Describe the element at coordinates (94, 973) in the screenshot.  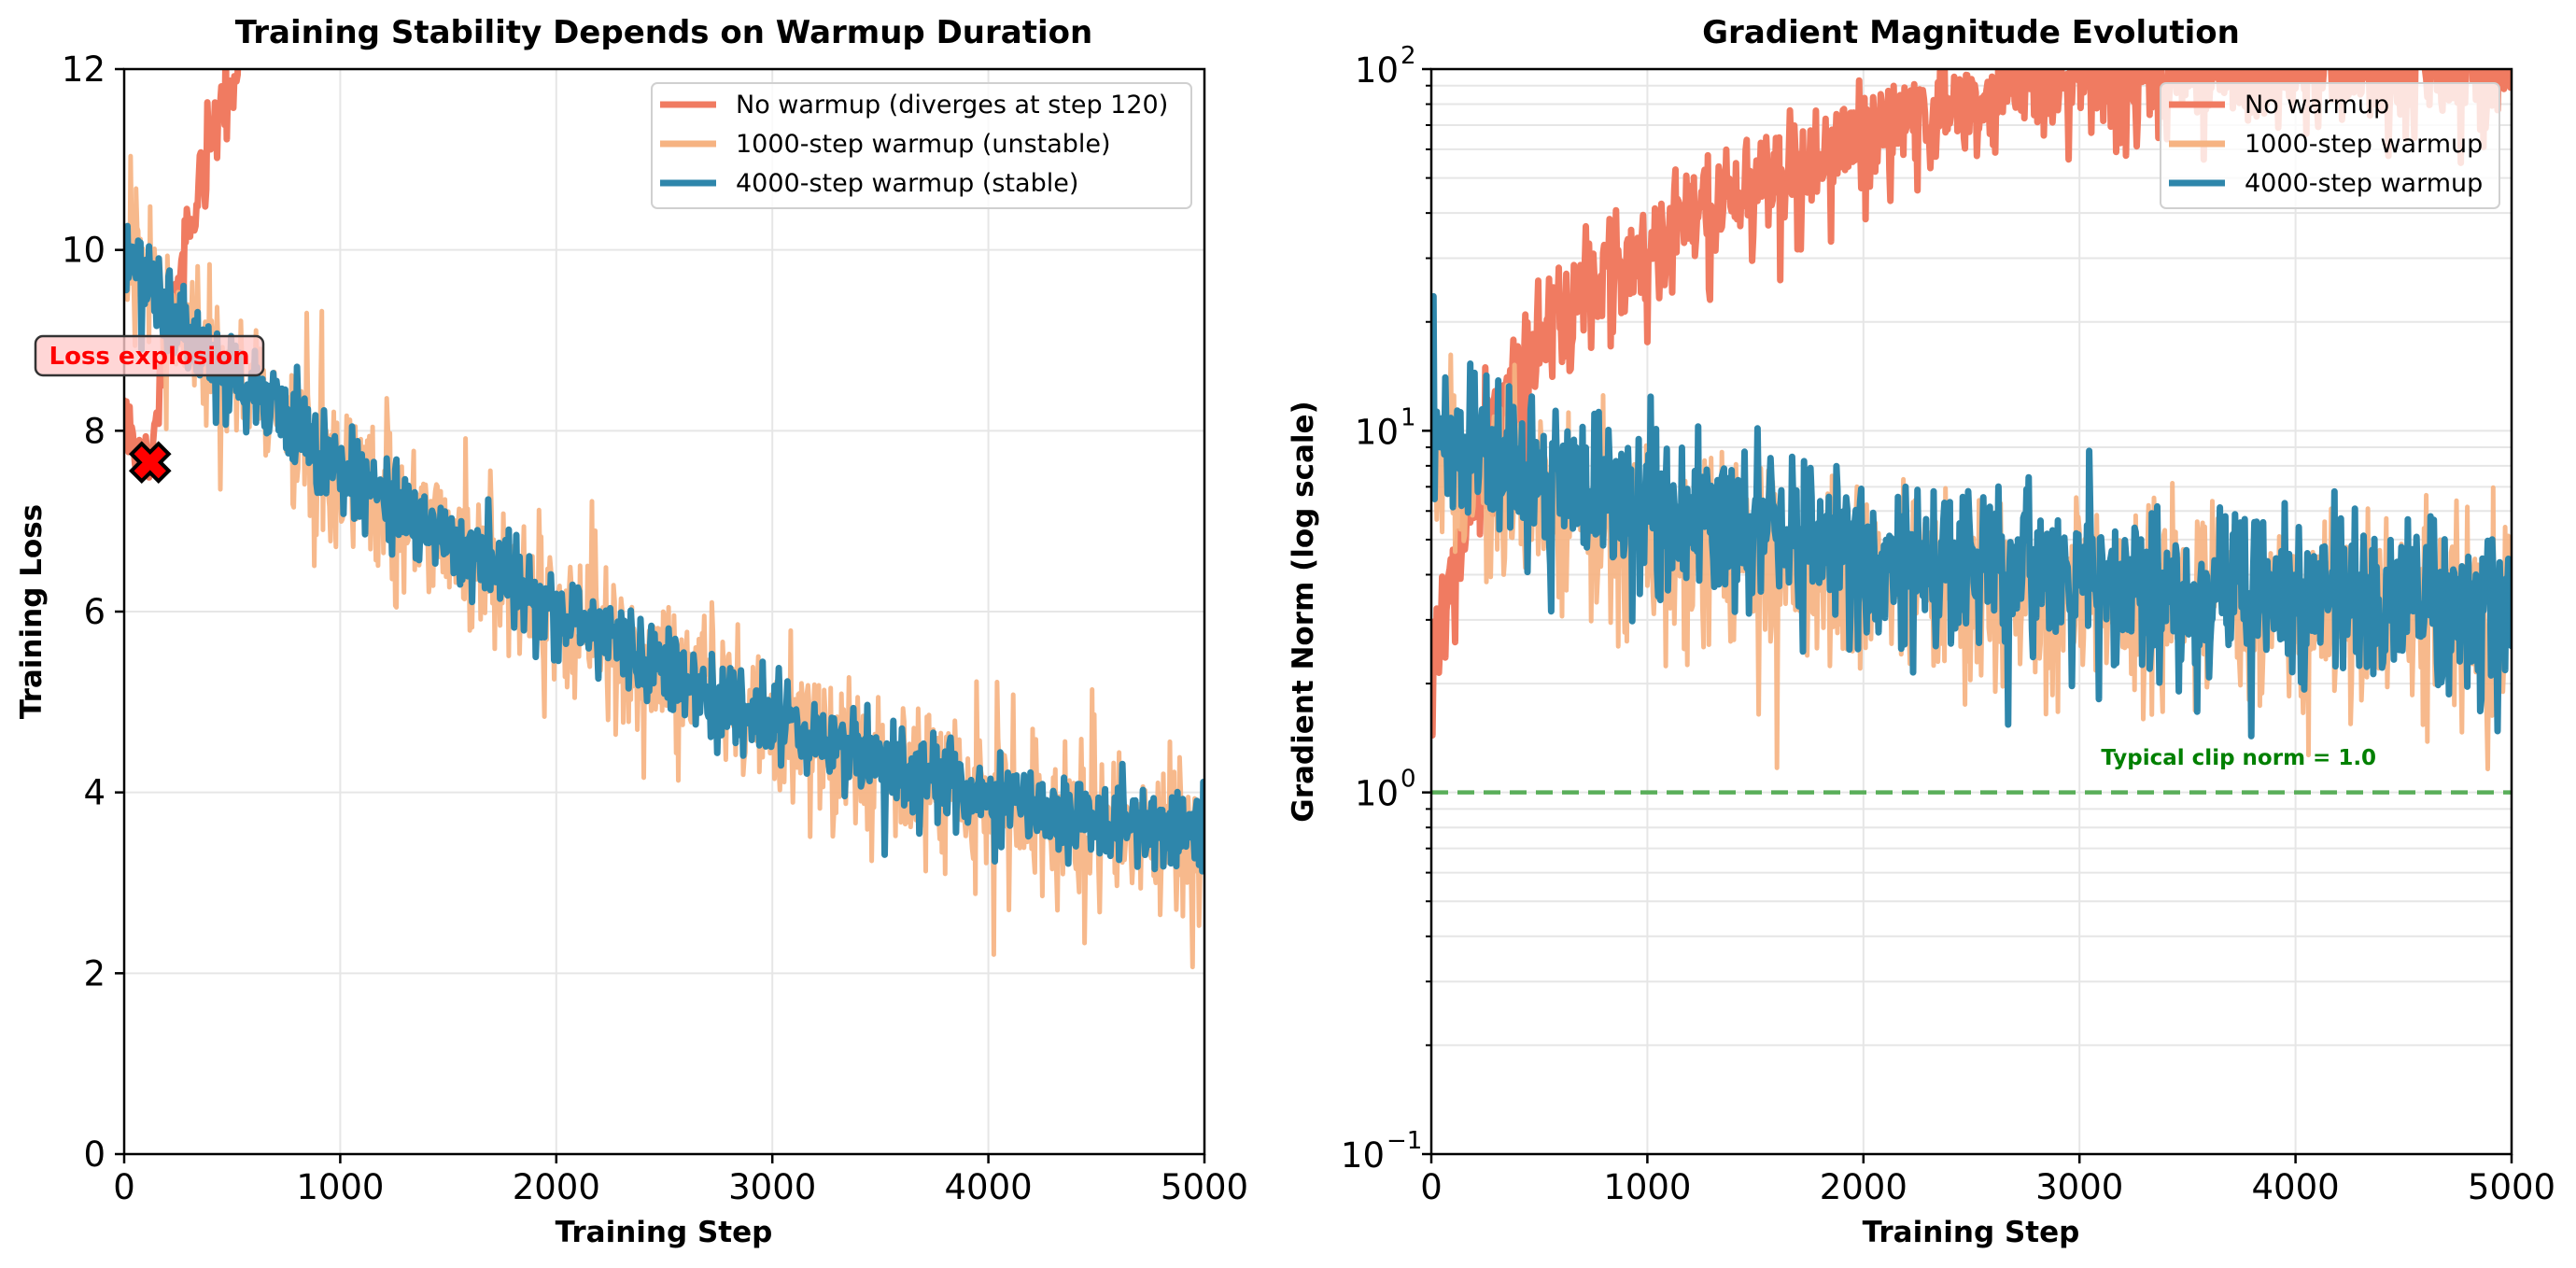
I see `y-tick-label: 2` at that location.